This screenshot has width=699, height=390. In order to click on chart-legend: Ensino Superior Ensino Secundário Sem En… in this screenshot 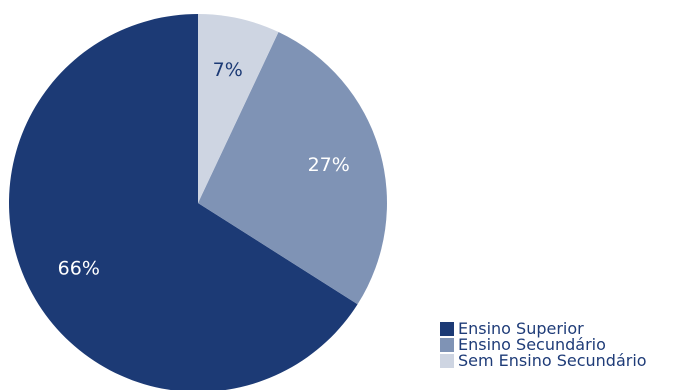, I will do `click(543, 345)`.